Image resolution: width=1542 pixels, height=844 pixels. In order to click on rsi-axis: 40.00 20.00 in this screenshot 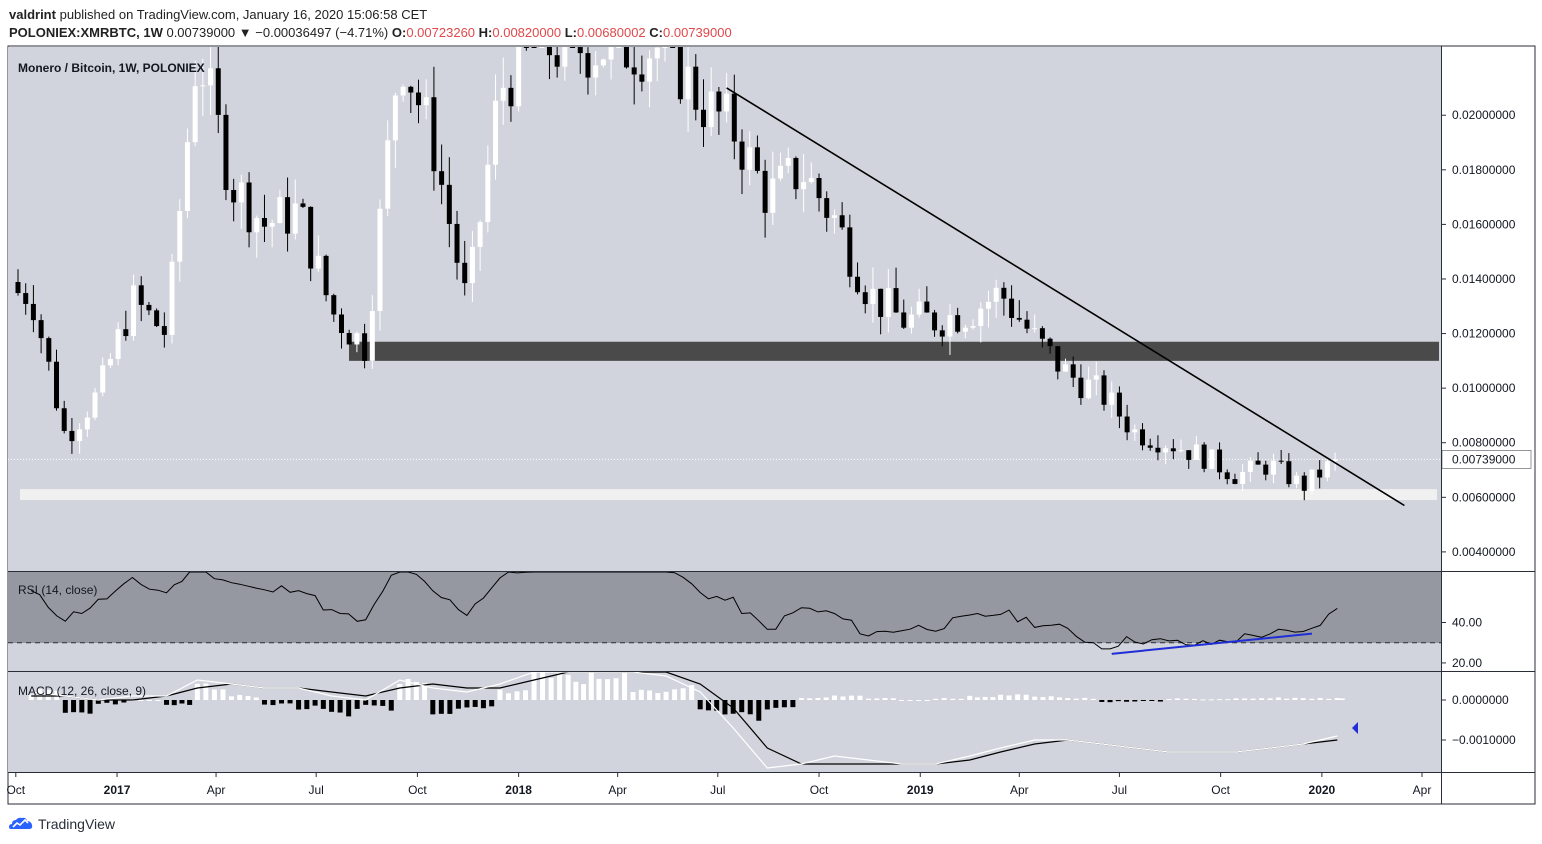, I will do `click(1461, 643)`.